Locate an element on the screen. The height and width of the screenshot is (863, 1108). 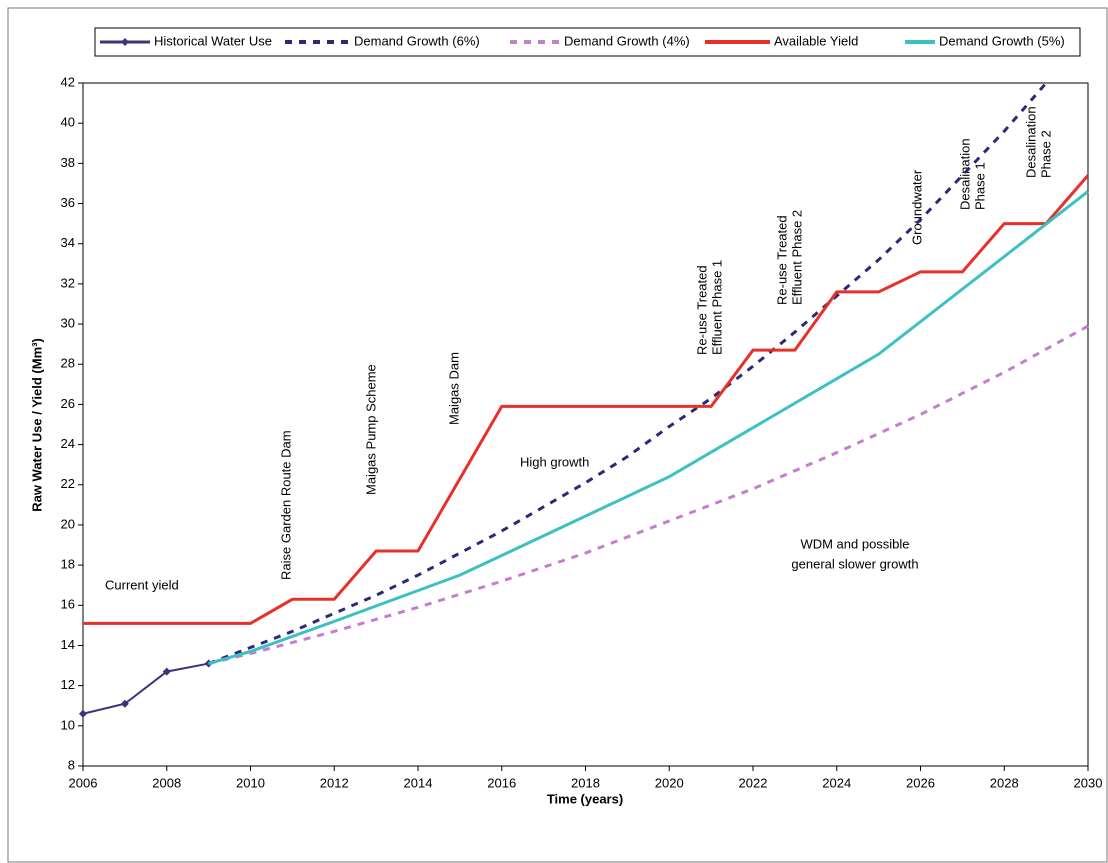
annotation: Maigas Dam is located at coordinates (453, 388).